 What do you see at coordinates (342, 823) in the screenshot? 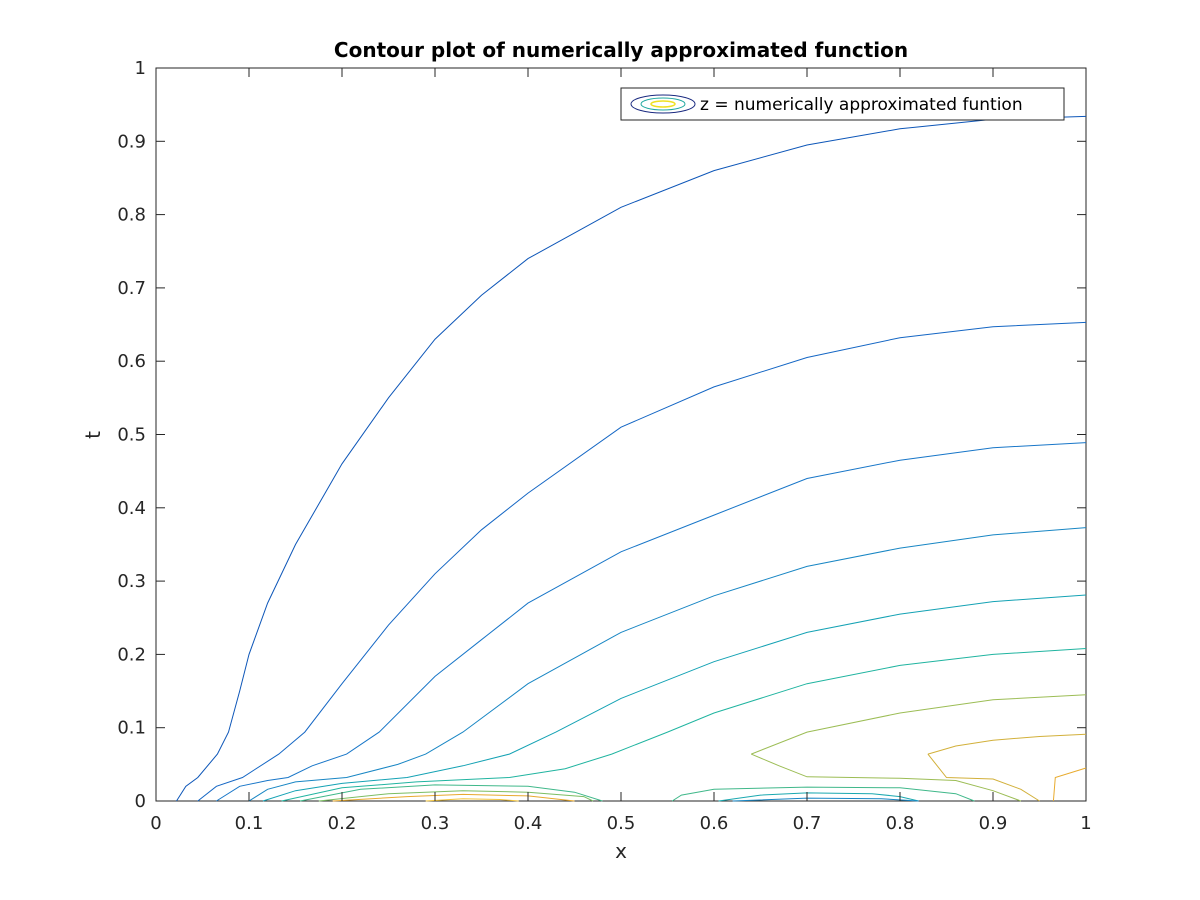
I see `x-tick-label: 0.2` at bounding box center [342, 823].